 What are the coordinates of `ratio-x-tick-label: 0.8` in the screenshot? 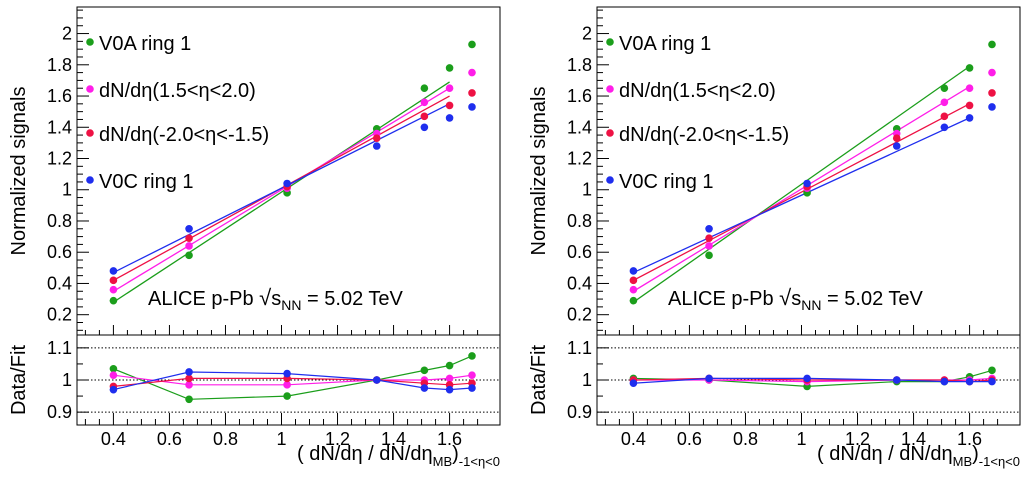 It's located at (225, 439).